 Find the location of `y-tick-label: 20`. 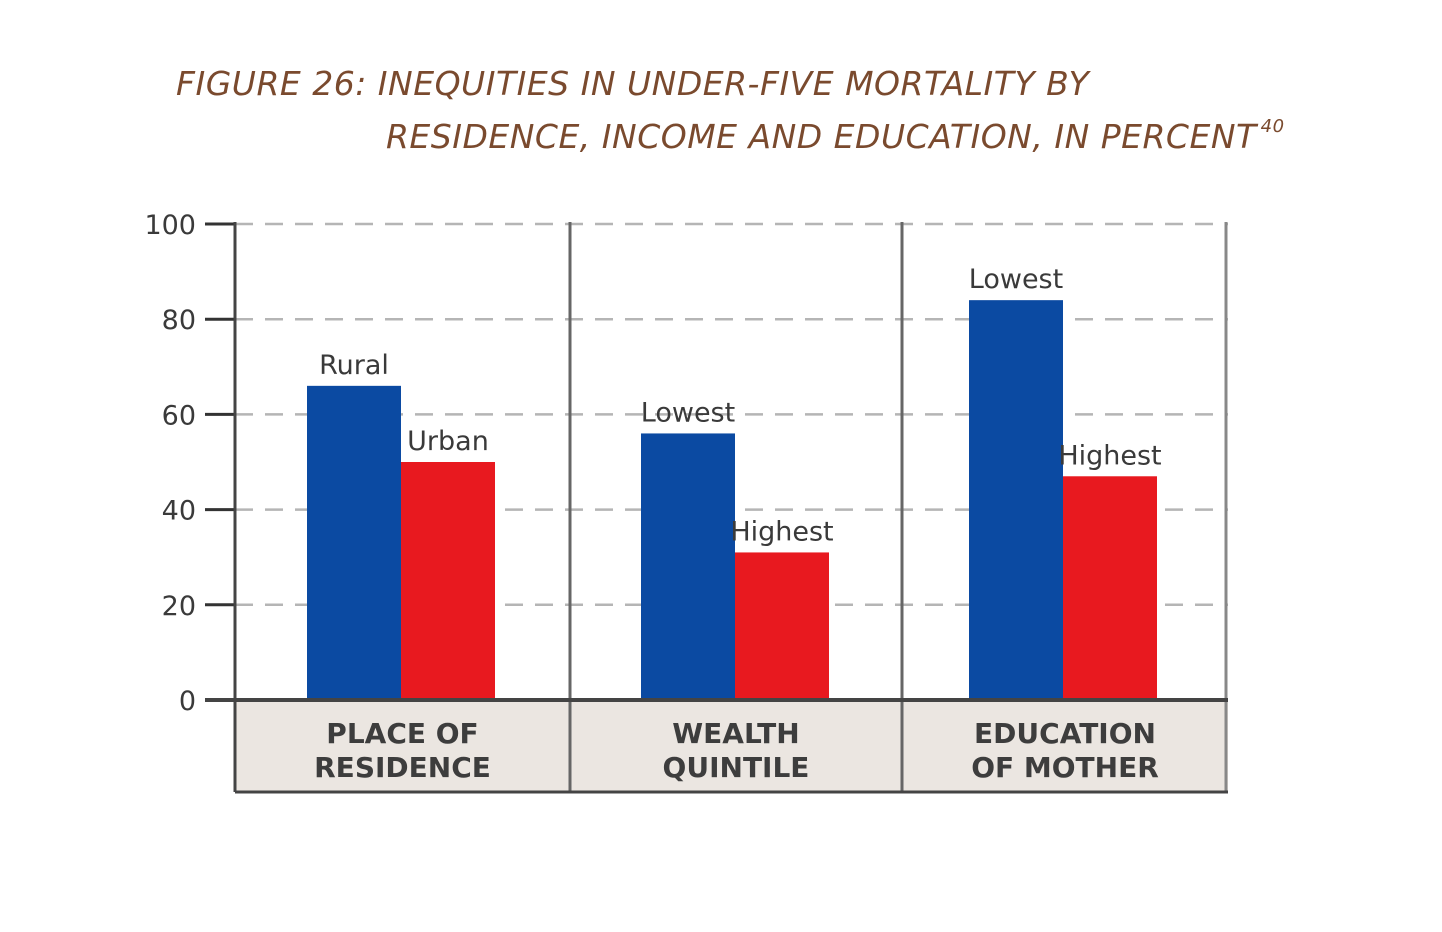

y-tick-label: 20 is located at coordinates (179, 606).